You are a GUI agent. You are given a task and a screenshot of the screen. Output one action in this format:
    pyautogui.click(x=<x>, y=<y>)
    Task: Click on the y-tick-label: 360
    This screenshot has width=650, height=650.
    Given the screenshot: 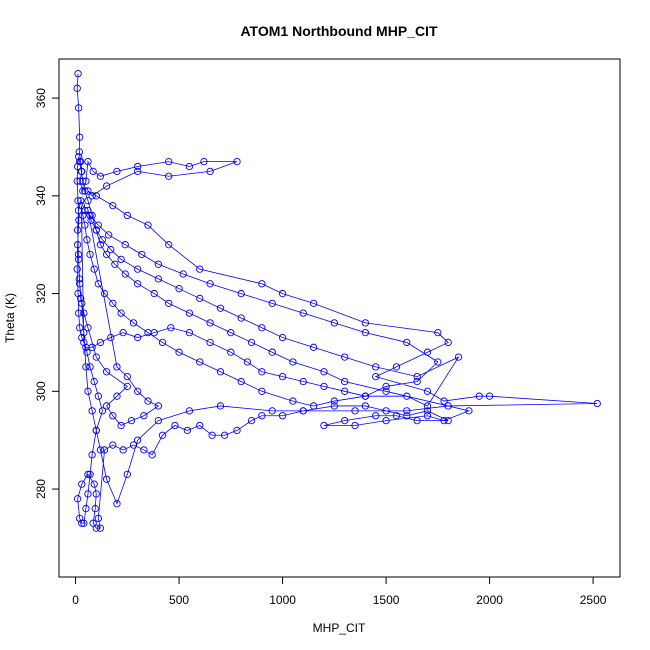 What is the action you would take?
    pyautogui.click(x=41, y=98)
    